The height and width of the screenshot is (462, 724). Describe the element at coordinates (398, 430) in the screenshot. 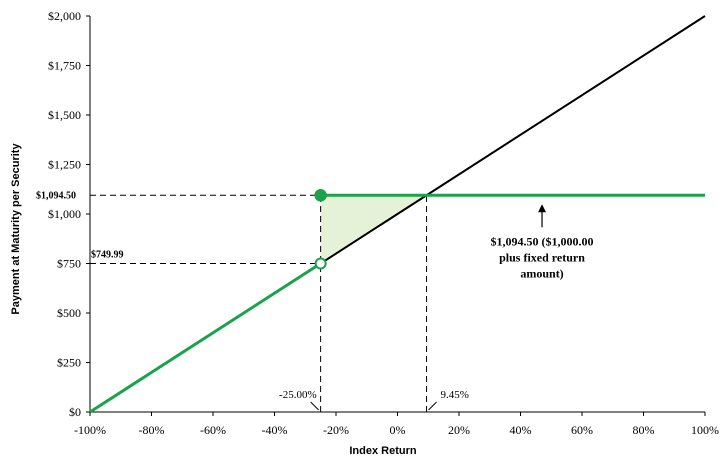

I see `x-tick-label-5: 0%` at that location.